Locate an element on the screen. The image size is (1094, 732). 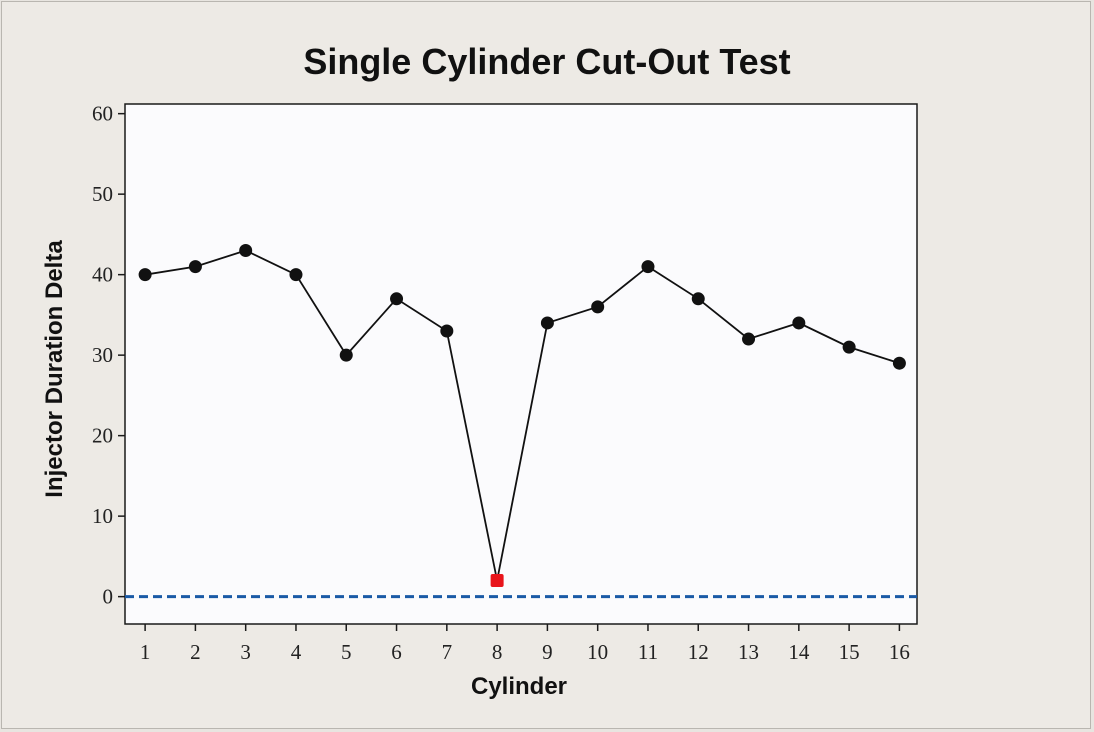
x-tick-label: 1 is located at coordinates (145, 652).